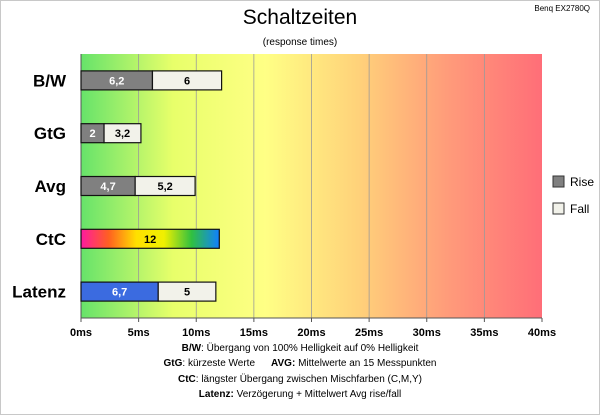  What do you see at coordinates (51, 239) in the screenshot?
I see `category-label: CtC` at bounding box center [51, 239].